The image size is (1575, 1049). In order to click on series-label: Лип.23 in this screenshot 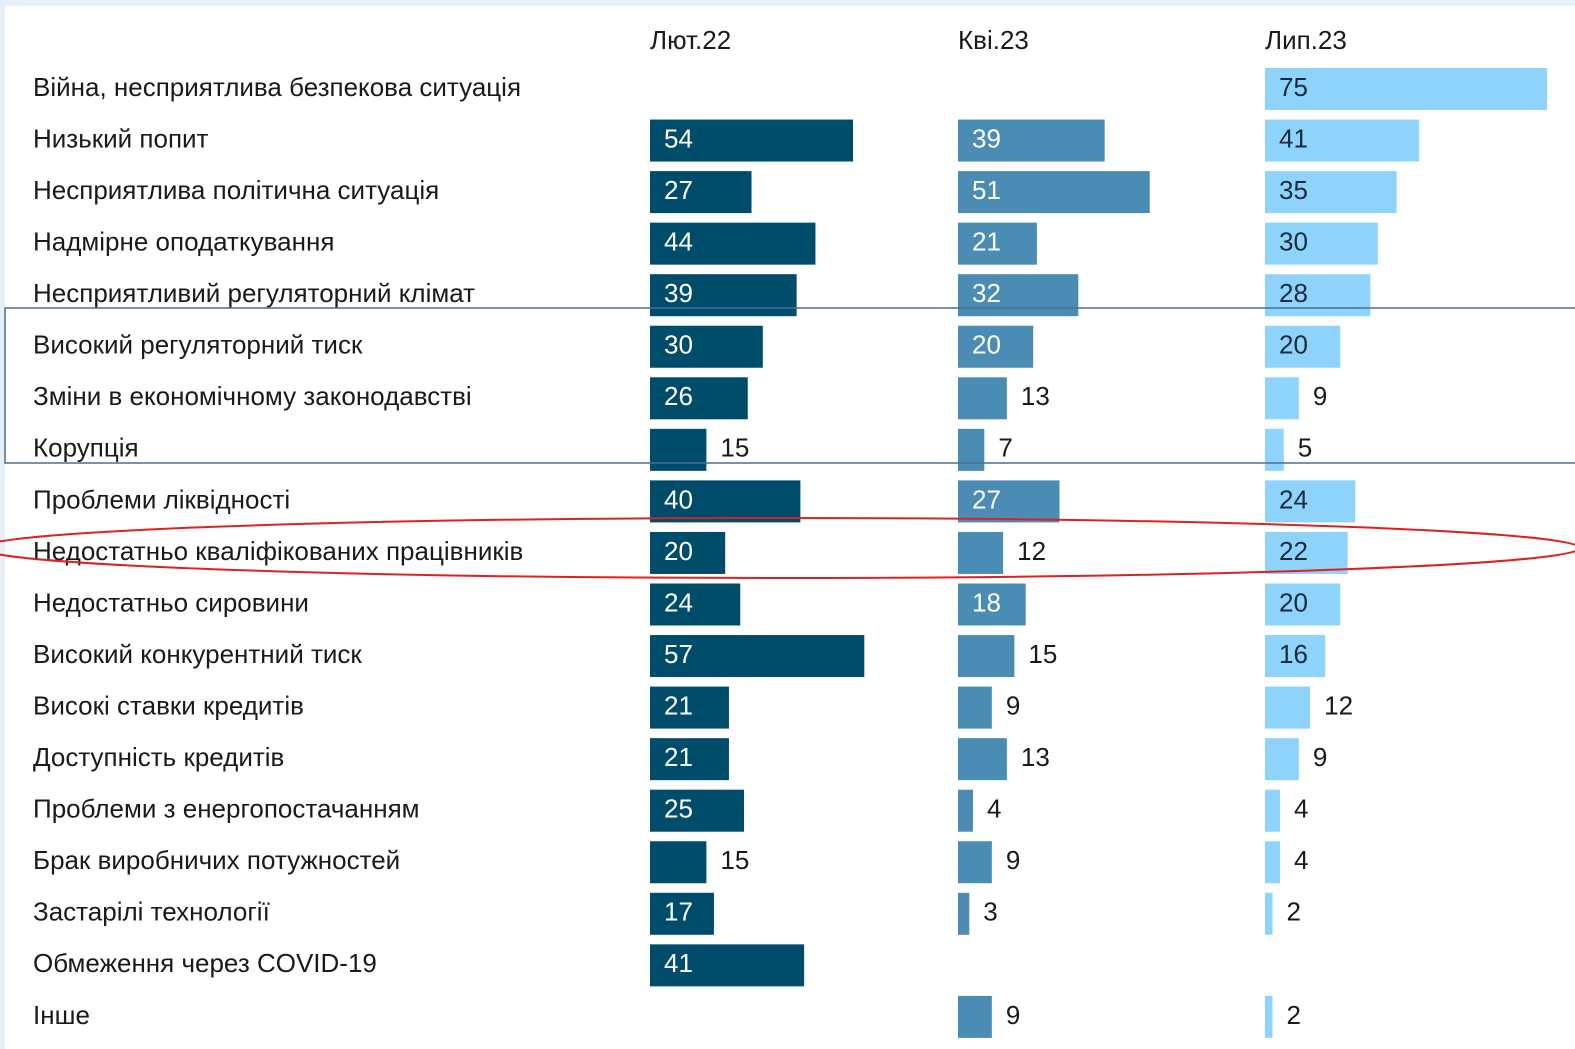, I will do `click(1306, 40)`.